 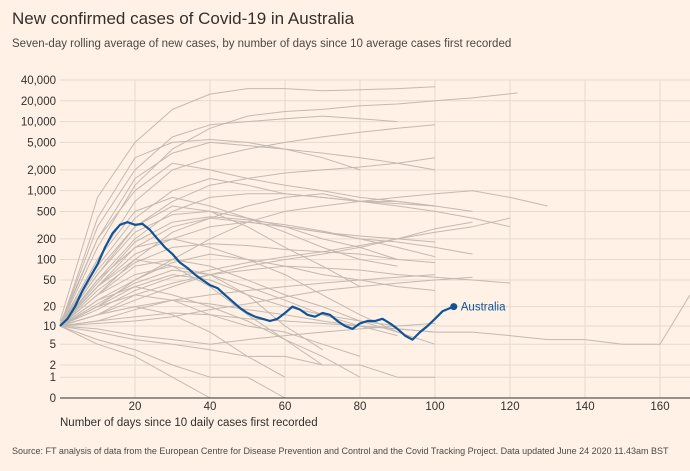 What do you see at coordinates (46, 212) in the screenshot?
I see `y-tick-label: 500` at bounding box center [46, 212].